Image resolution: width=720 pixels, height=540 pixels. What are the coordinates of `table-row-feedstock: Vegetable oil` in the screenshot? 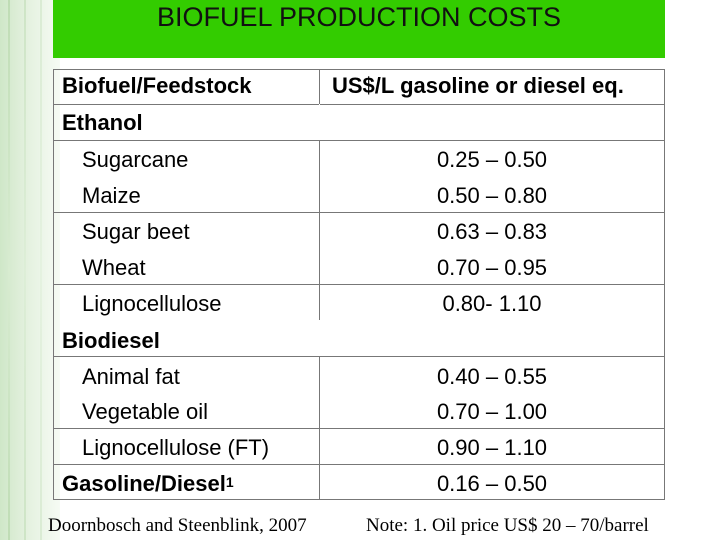 It's located at (145, 411).